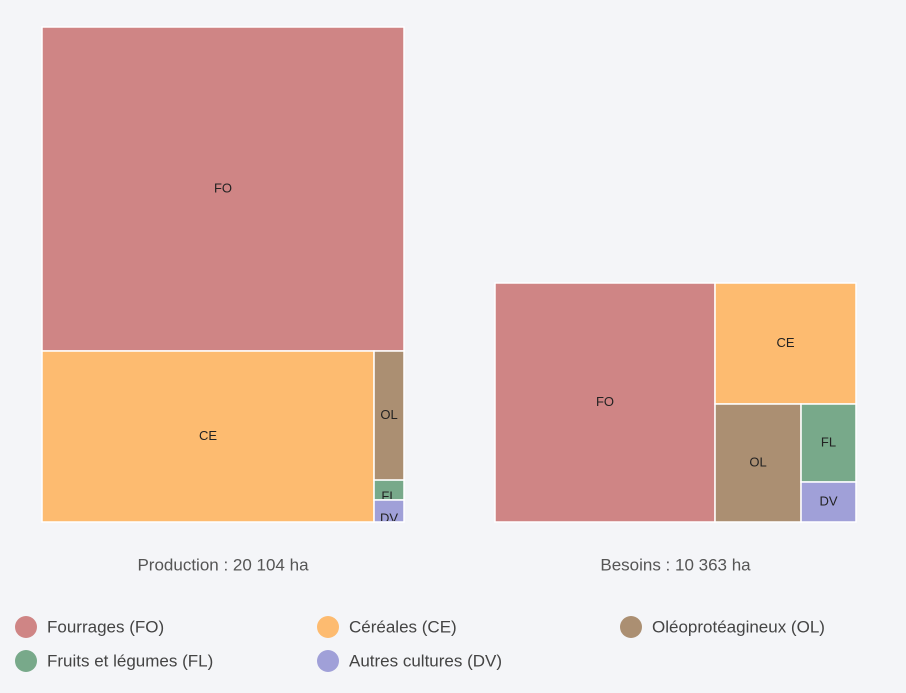 The width and height of the screenshot is (906, 693). Describe the element at coordinates (130, 660) in the screenshot. I see `legend-label: Fruits et légumes (FL)` at that location.